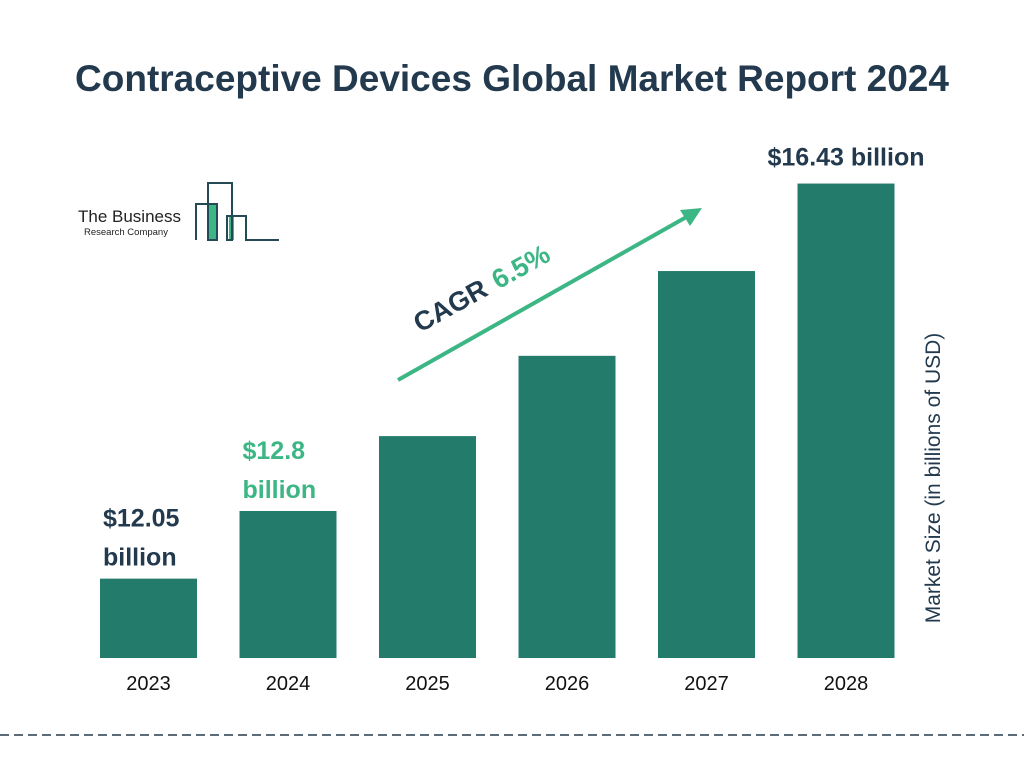 The image size is (1024, 768). What do you see at coordinates (706, 684) in the screenshot?
I see `x-tick-label: 2027` at bounding box center [706, 684].